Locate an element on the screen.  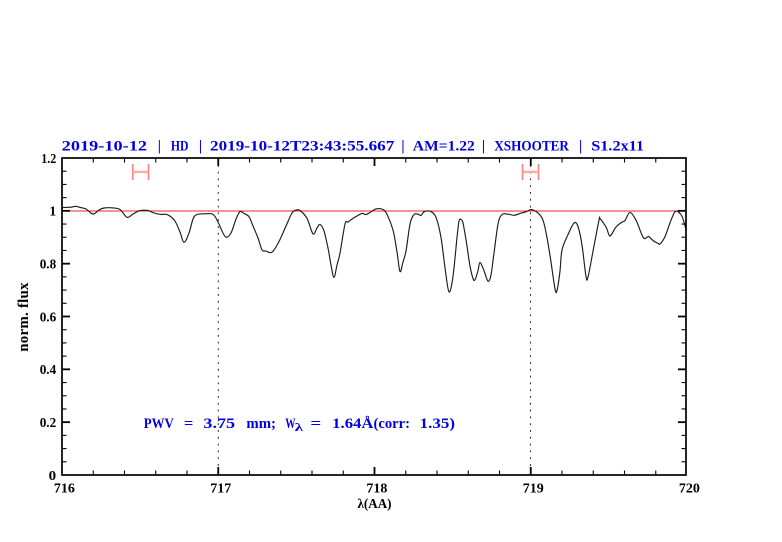
svg-text: 1 is located at coordinates (52, 212).